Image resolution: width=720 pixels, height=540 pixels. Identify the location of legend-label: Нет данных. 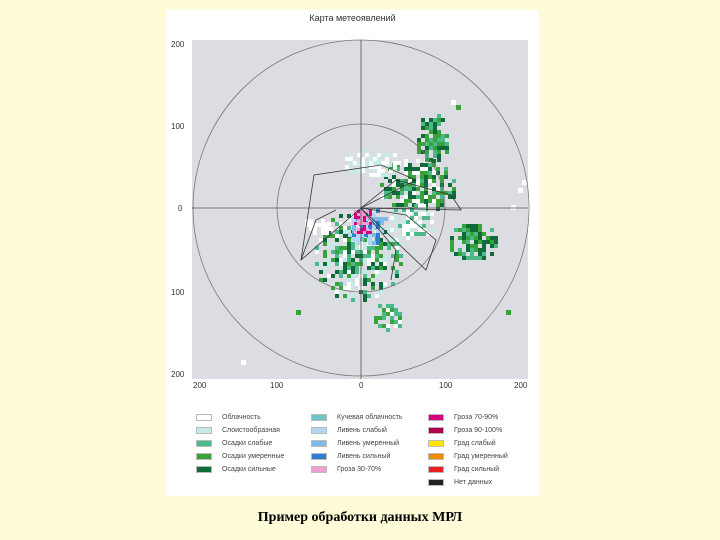
(473, 482).